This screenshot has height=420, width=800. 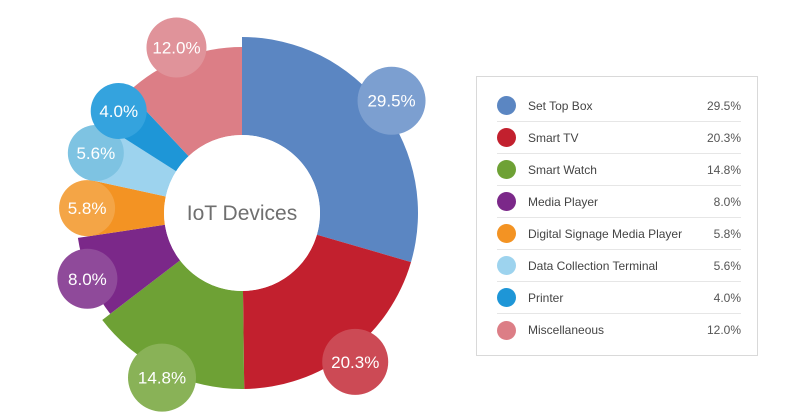 What do you see at coordinates (546, 297) in the screenshot?
I see `legend-label: Printer` at bounding box center [546, 297].